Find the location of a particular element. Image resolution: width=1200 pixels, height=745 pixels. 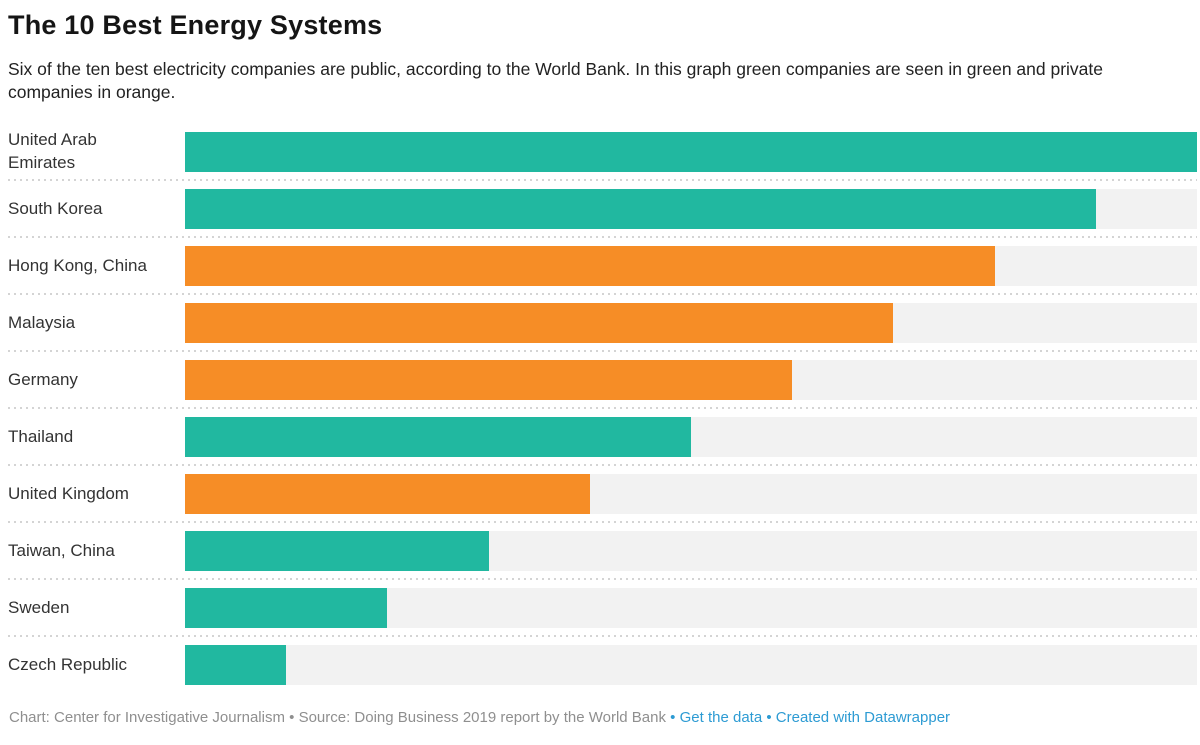

chart-row: Malaysia is located at coordinates (602, 323).